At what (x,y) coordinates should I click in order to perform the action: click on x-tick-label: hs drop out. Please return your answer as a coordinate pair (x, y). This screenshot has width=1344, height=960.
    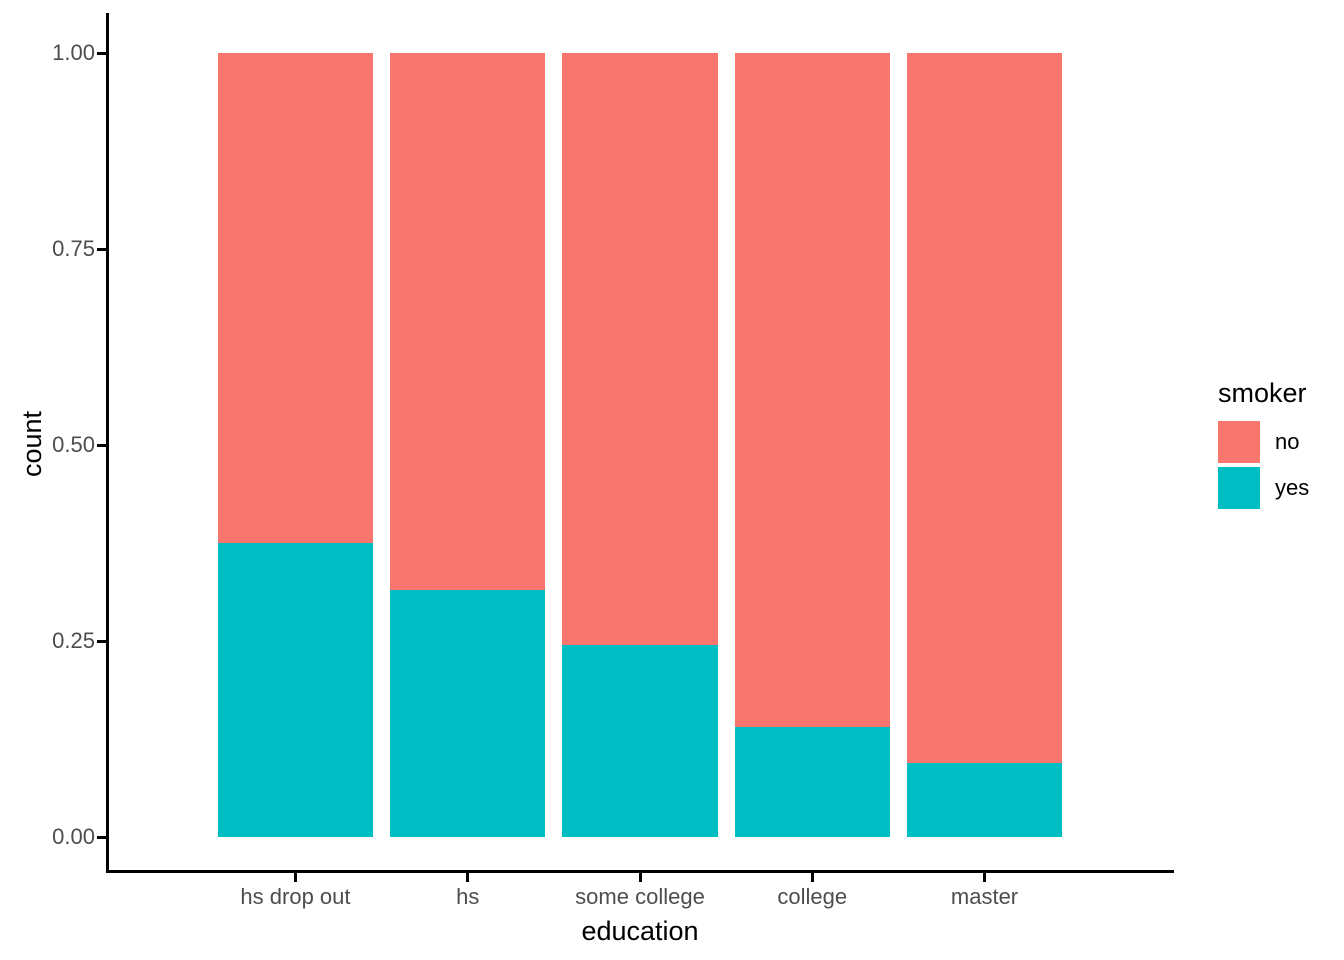
    Looking at the image, I should click on (295, 896).